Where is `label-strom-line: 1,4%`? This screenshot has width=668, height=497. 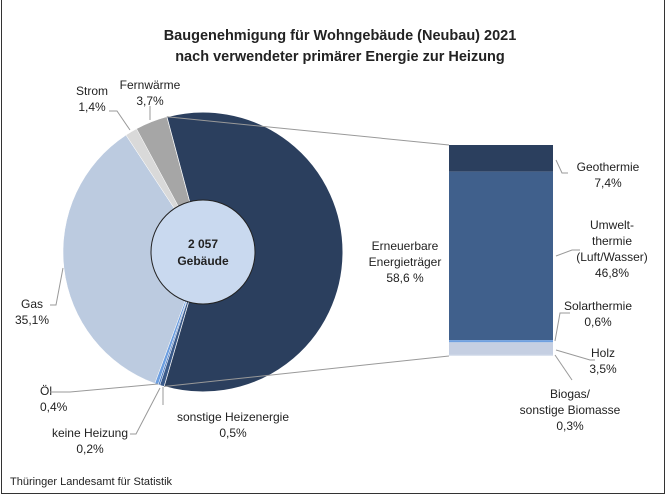 label-strom-line: 1,4% is located at coordinates (92, 107).